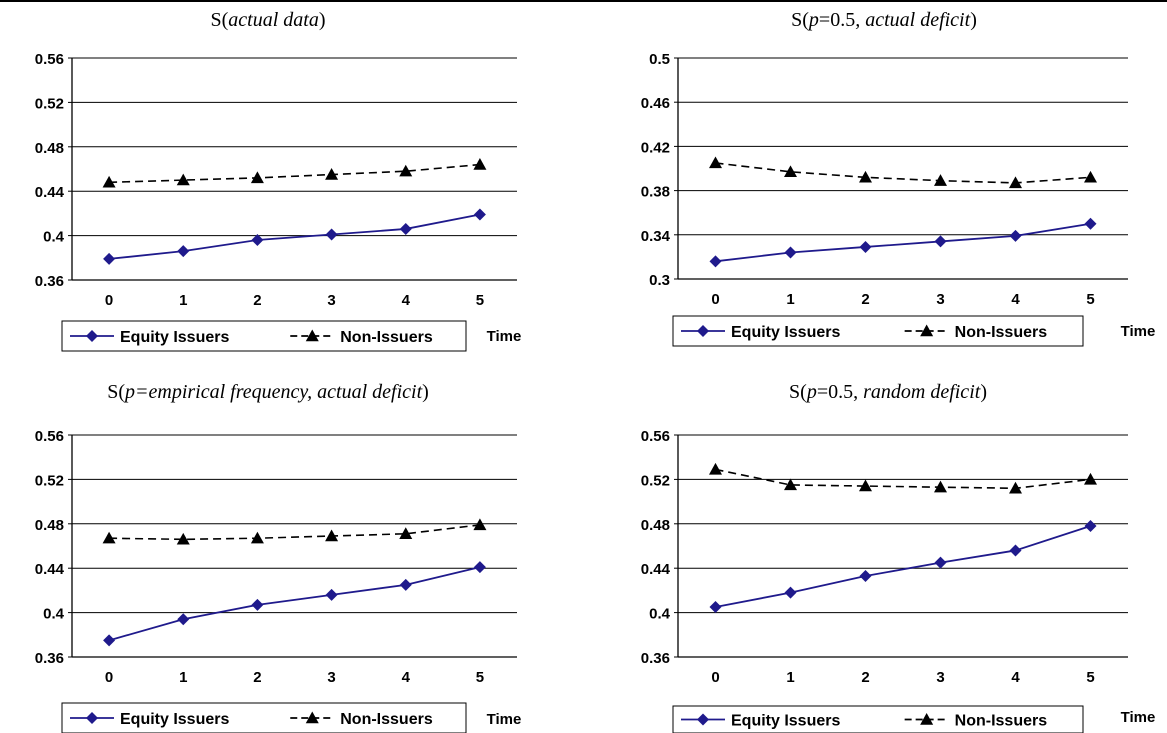  I want to click on chart-title-part: S(, so click(116, 392).